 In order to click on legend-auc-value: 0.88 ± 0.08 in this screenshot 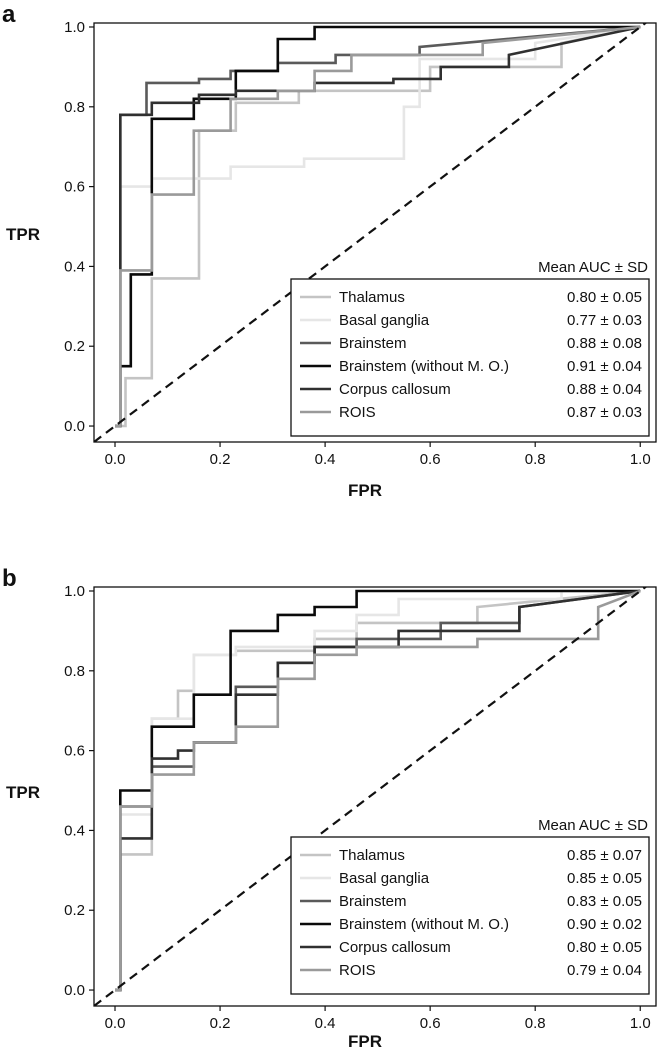, I will do `click(604, 343)`.